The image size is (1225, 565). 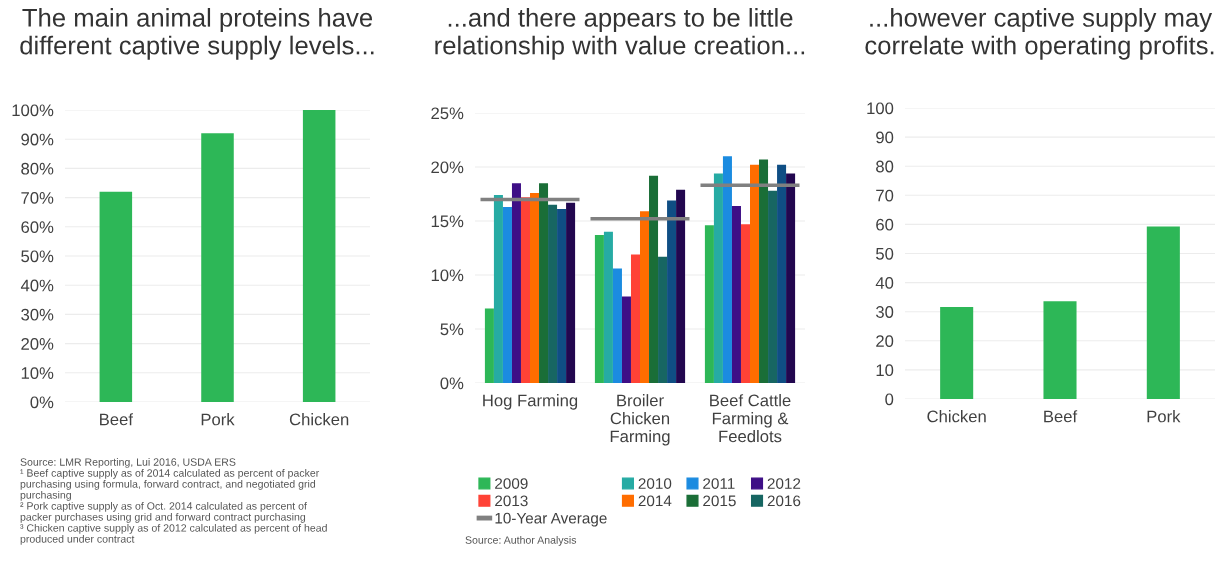 I want to click on y-tick-label: 90, so click(x=885, y=137).